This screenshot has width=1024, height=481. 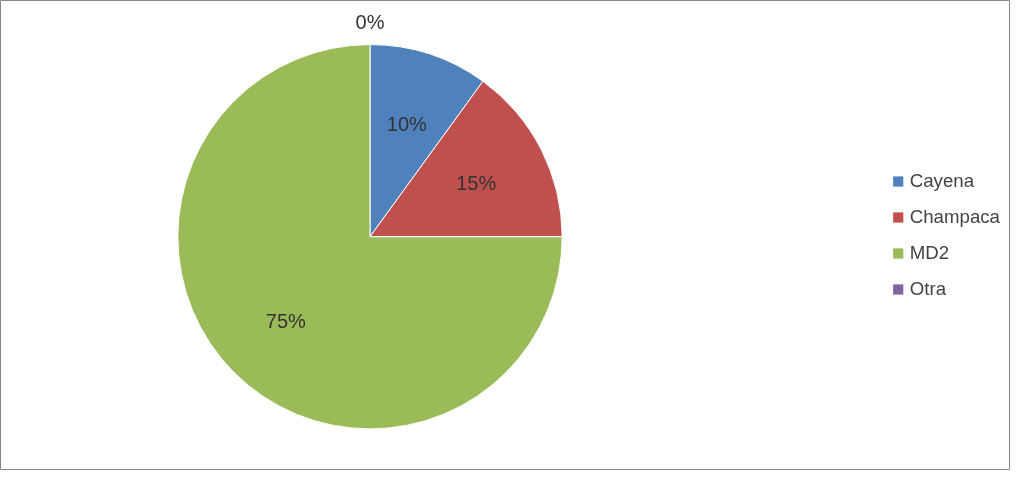 What do you see at coordinates (928, 289) in the screenshot?
I see `legend-label: Otra` at bounding box center [928, 289].